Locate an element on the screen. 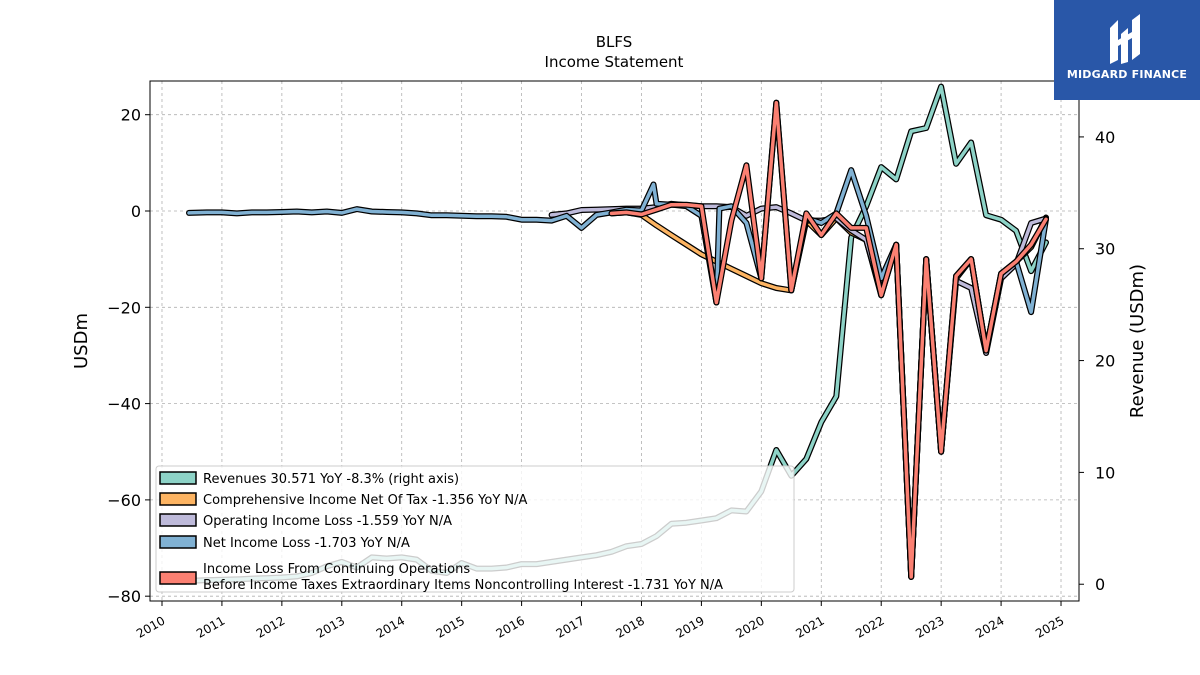  x-tick-label: 2015 is located at coordinates (450, 626).